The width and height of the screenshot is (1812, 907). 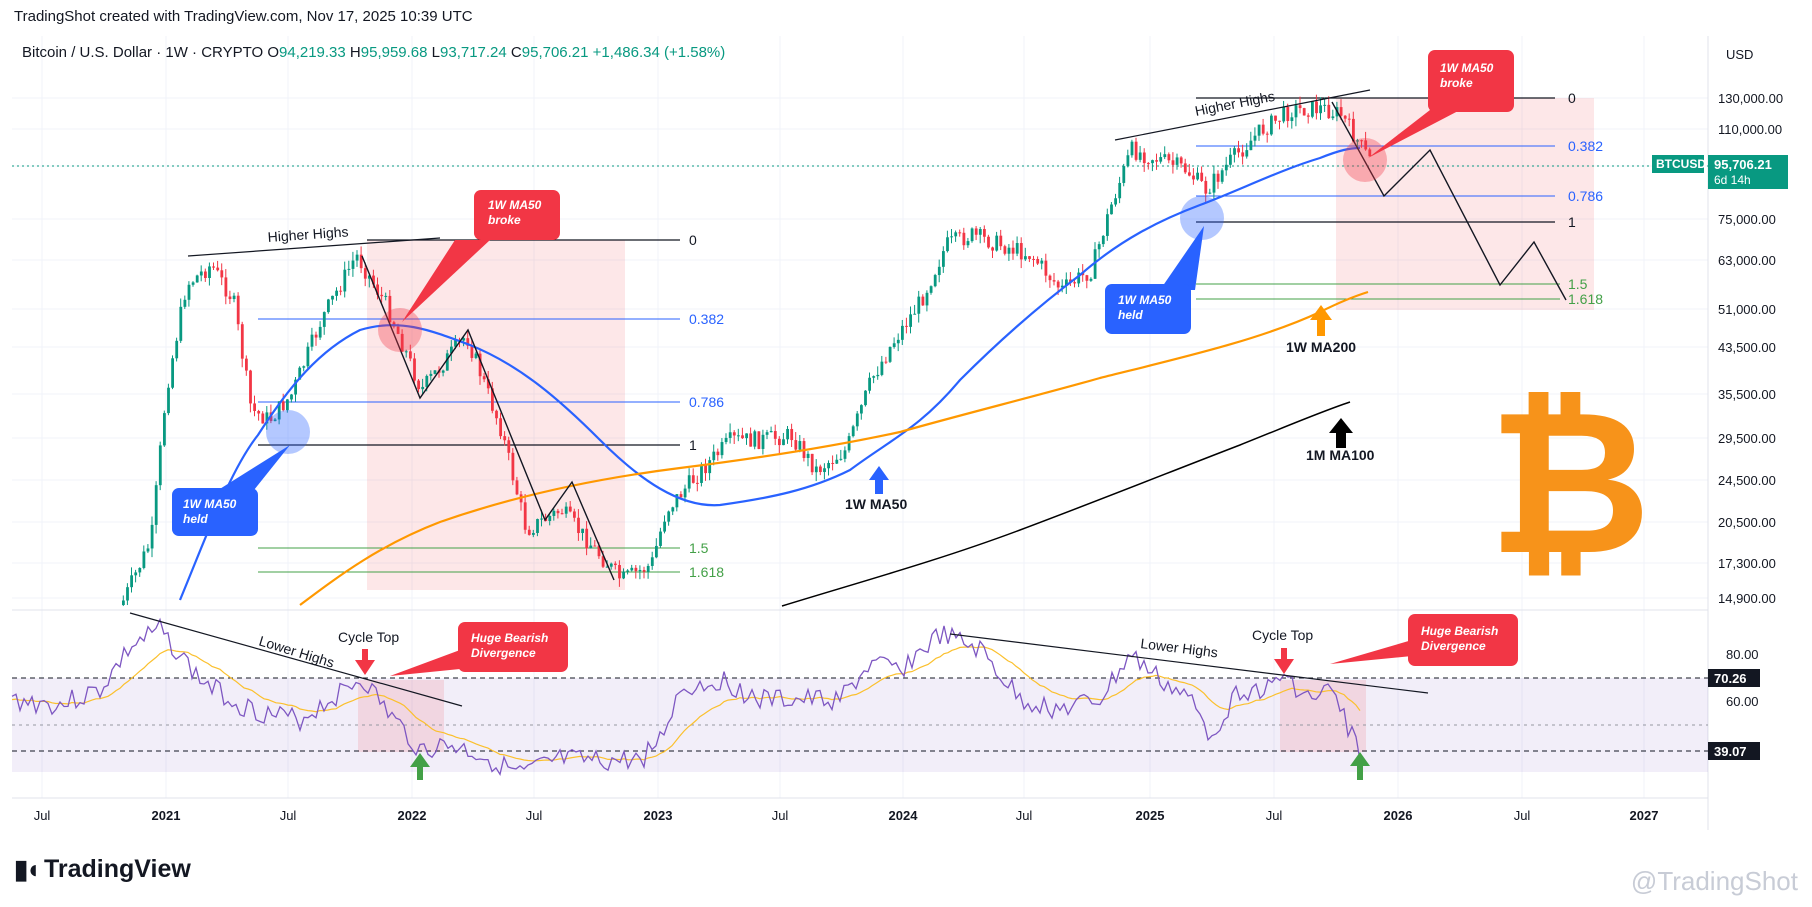 I want to click on zigzag-2022, so click(x=488, y=418).